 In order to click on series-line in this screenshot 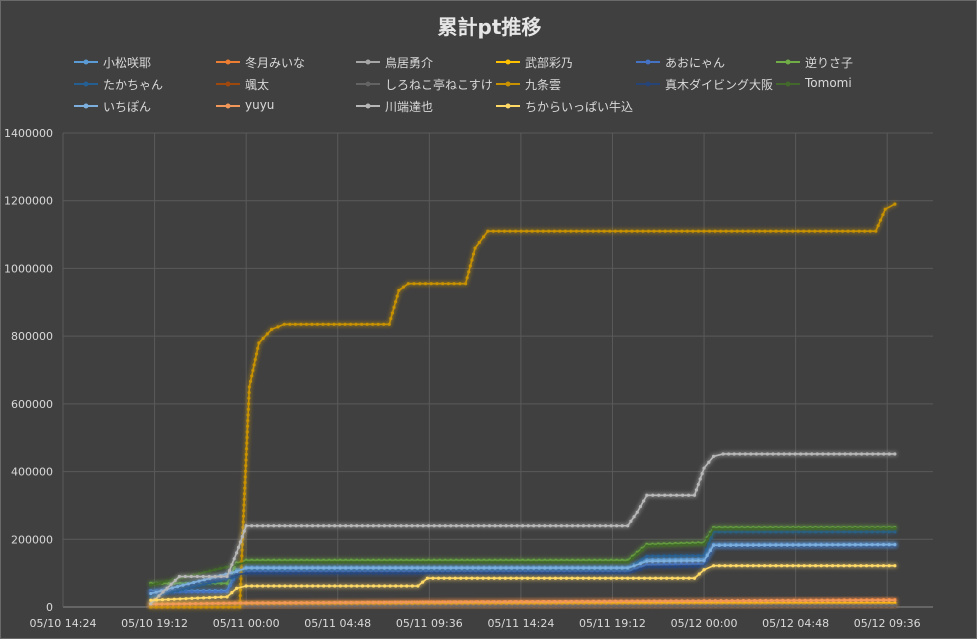, I will do `click(522, 569)`.